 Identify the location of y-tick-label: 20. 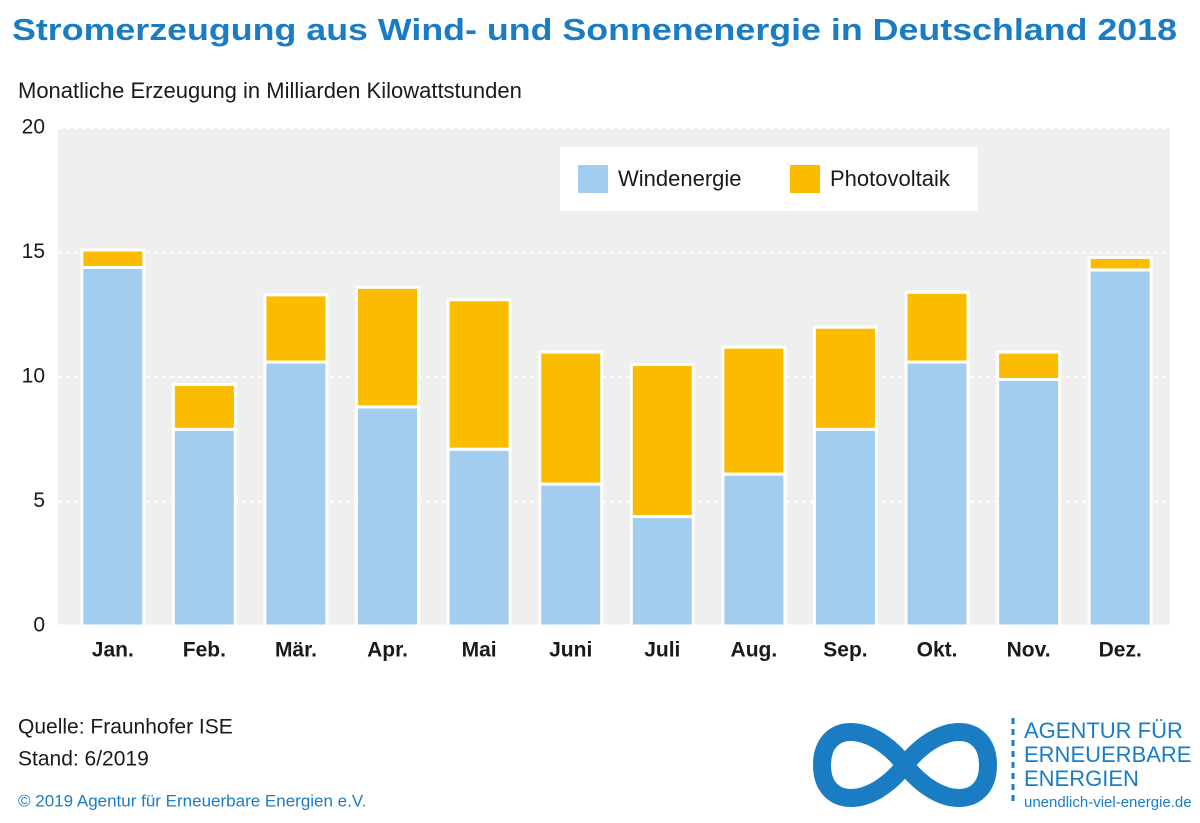
(33, 127).